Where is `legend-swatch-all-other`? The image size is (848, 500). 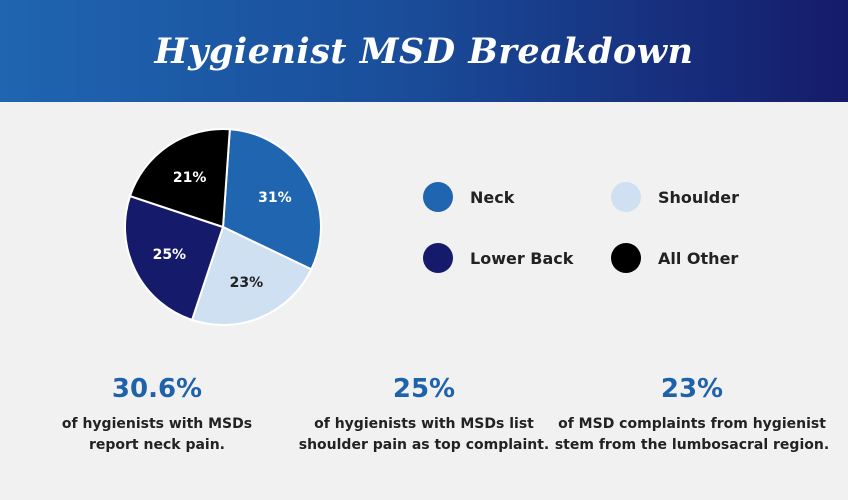 legend-swatch-all-other is located at coordinates (626, 258).